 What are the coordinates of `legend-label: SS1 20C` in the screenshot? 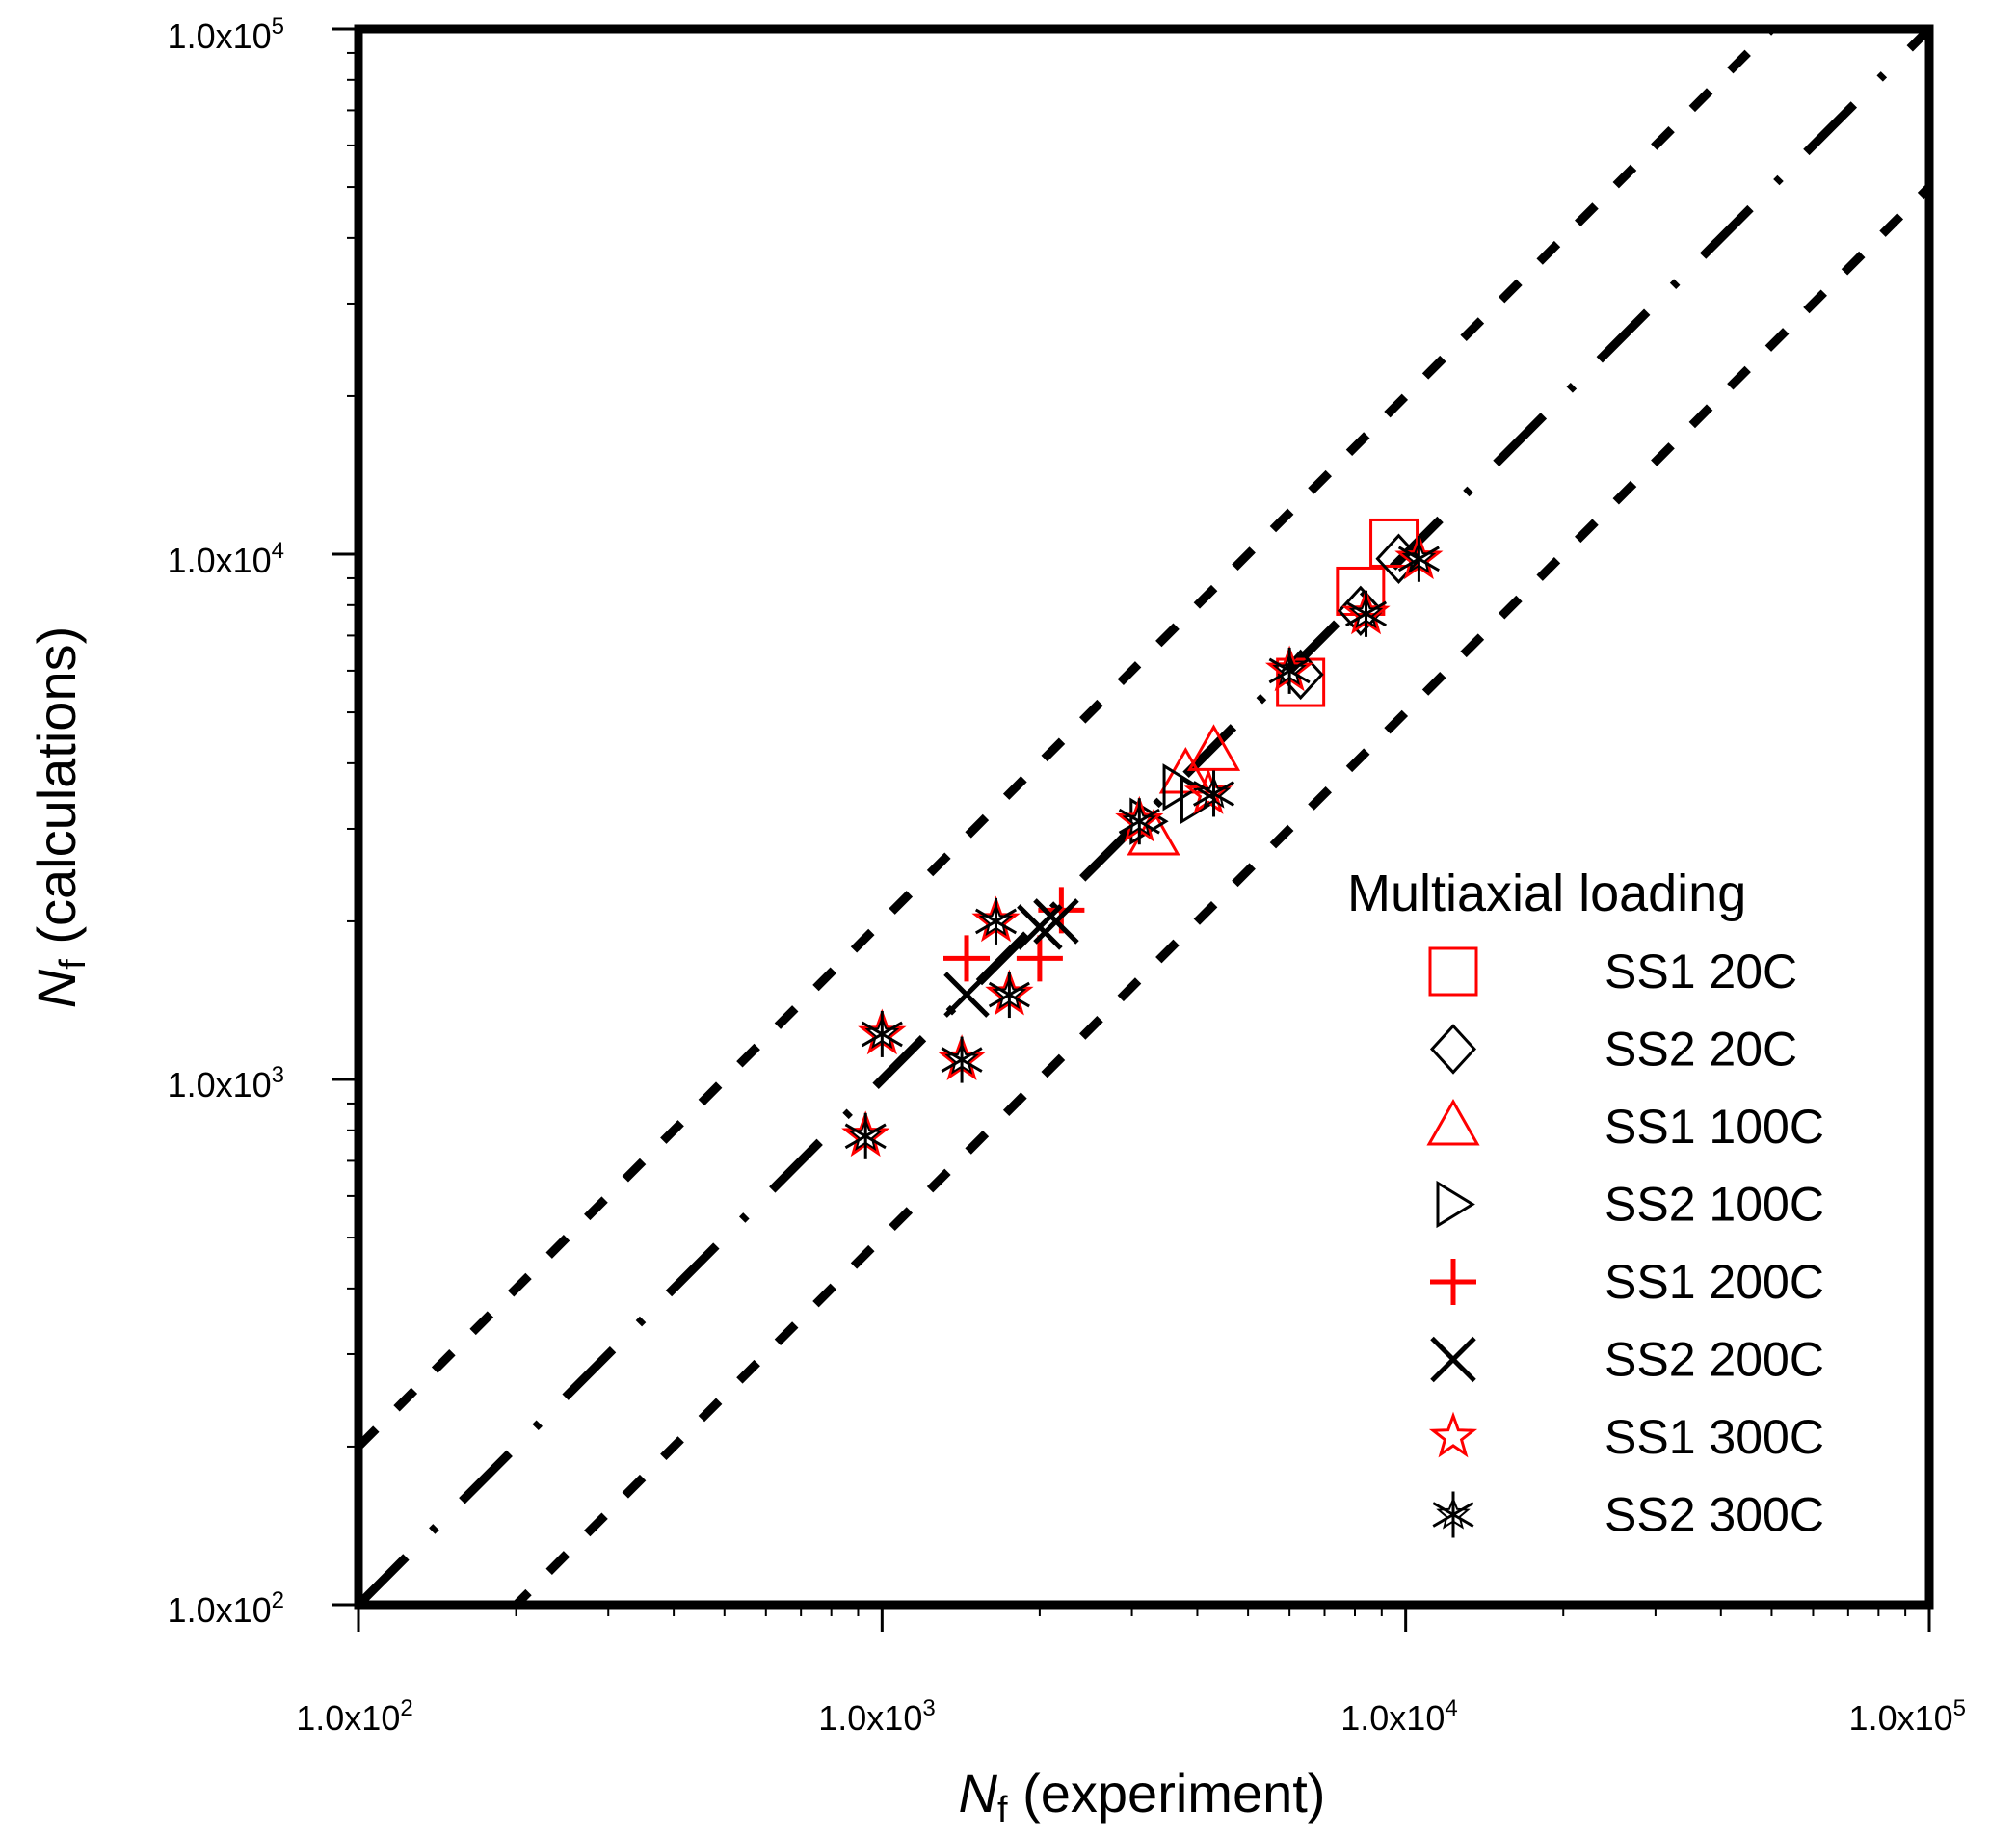 It's located at (1701, 971).